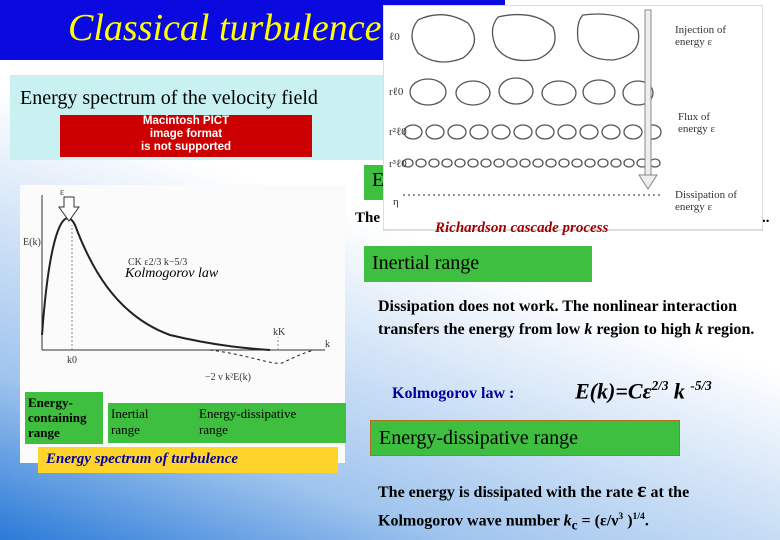 Image resolution: width=780 pixels, height=540 pixels. Describe the element at coordinates (598, 521) in the screenshot. I see `text-run: = (ε/ν` at that location.